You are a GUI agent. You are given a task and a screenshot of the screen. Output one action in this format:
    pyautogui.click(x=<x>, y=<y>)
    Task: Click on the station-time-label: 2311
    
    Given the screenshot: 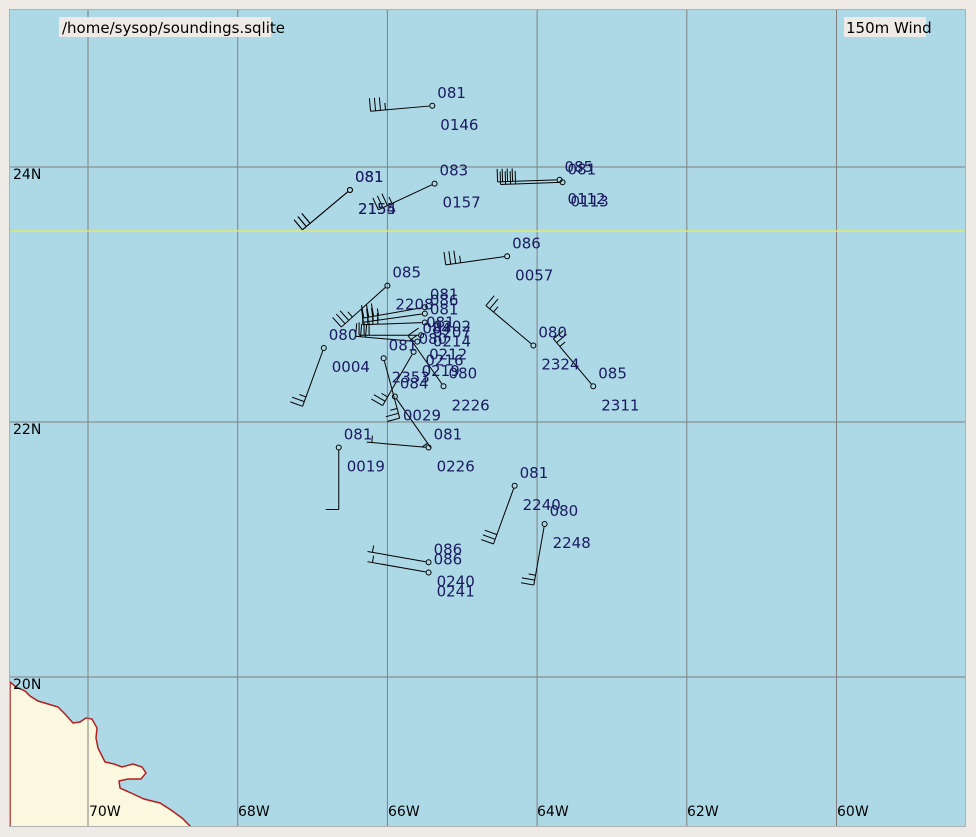 What is the action you would take?
    pyautogui.click(x=620, y=405)
    